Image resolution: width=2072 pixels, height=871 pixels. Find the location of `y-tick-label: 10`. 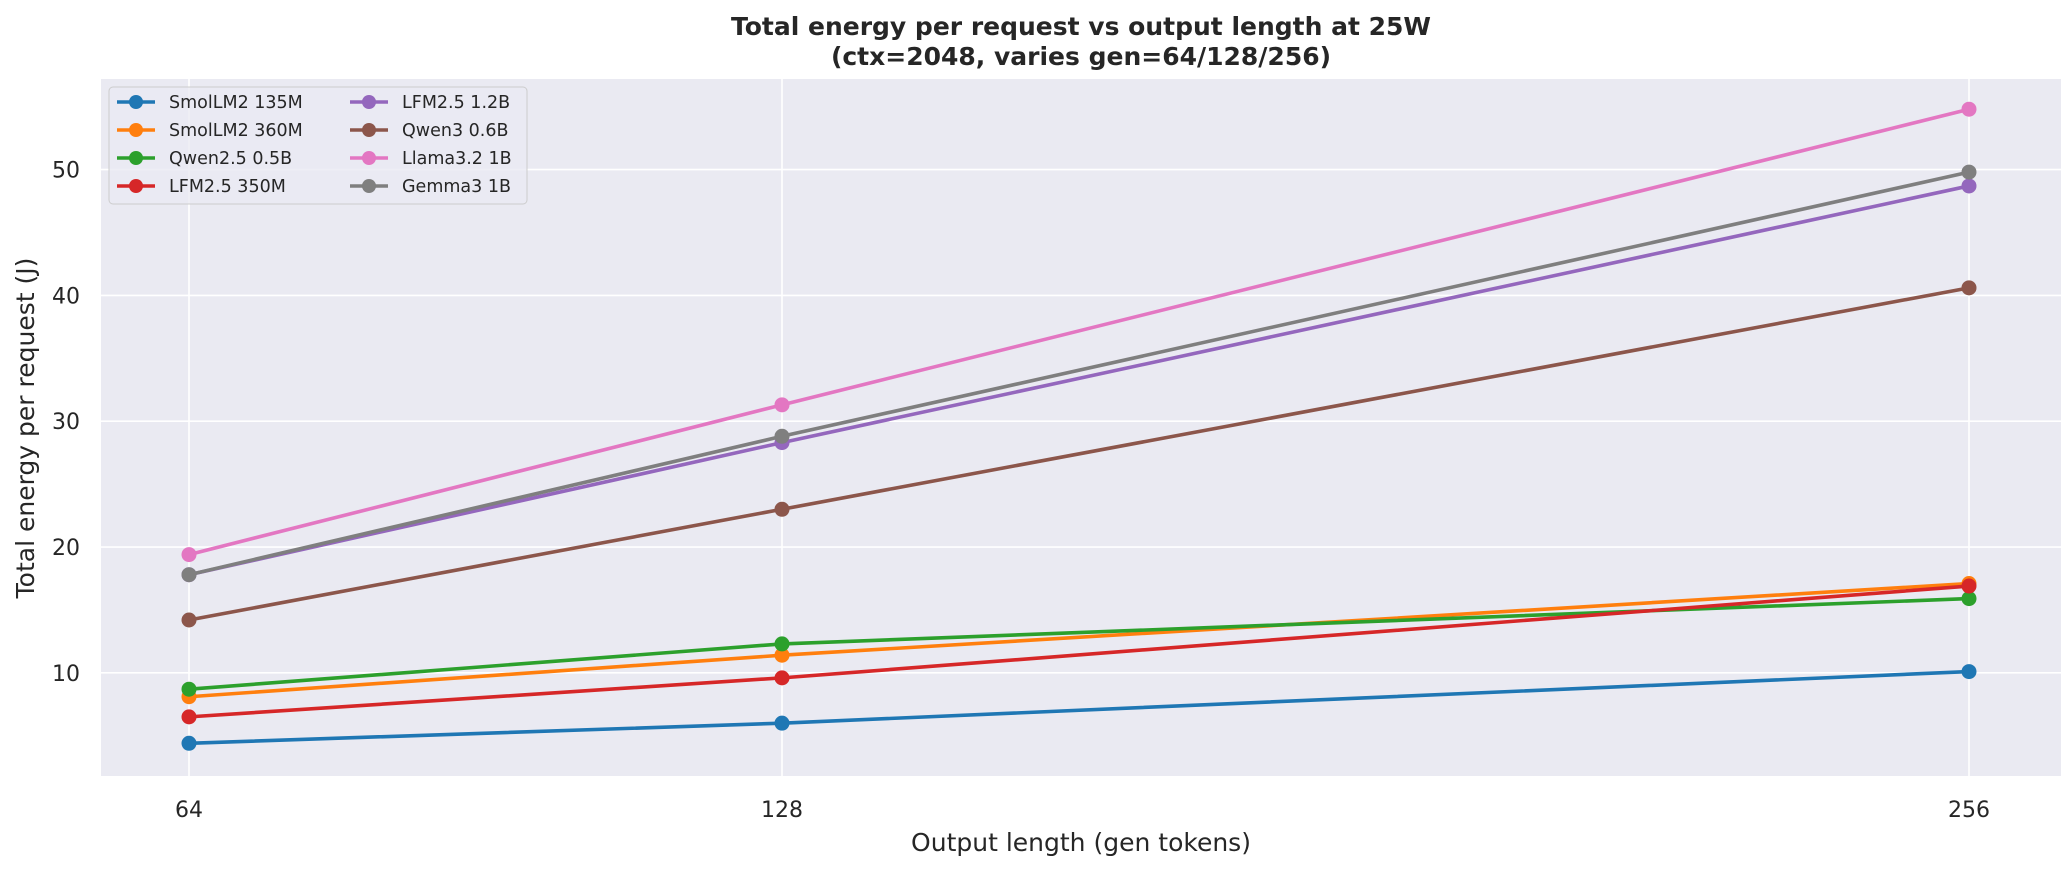

y-tick-label: 10 is located at coordinates (66, 674).